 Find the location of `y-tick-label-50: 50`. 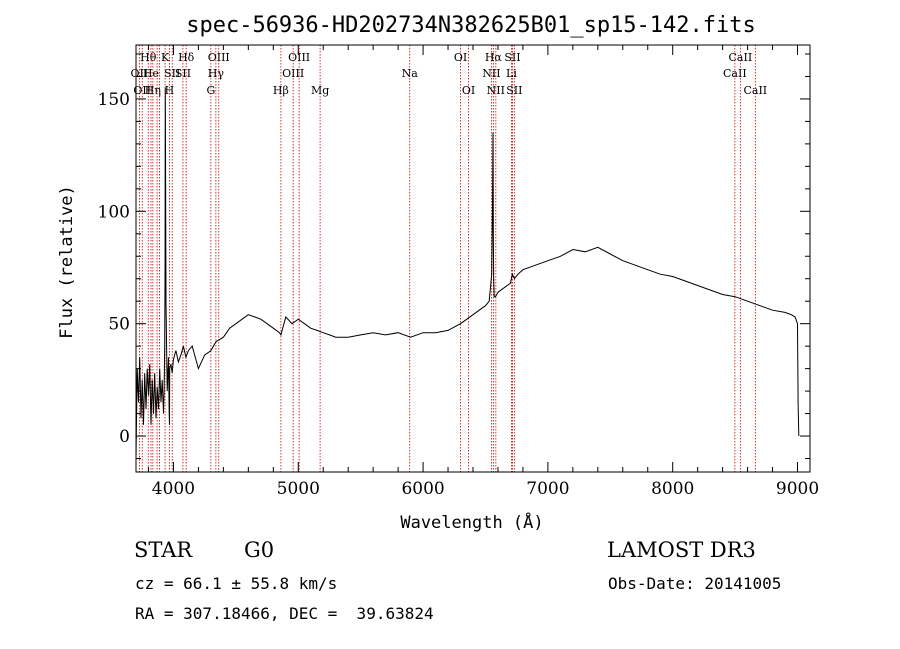

y-tick-label-50: 50 is located at coordinates (119, 325).